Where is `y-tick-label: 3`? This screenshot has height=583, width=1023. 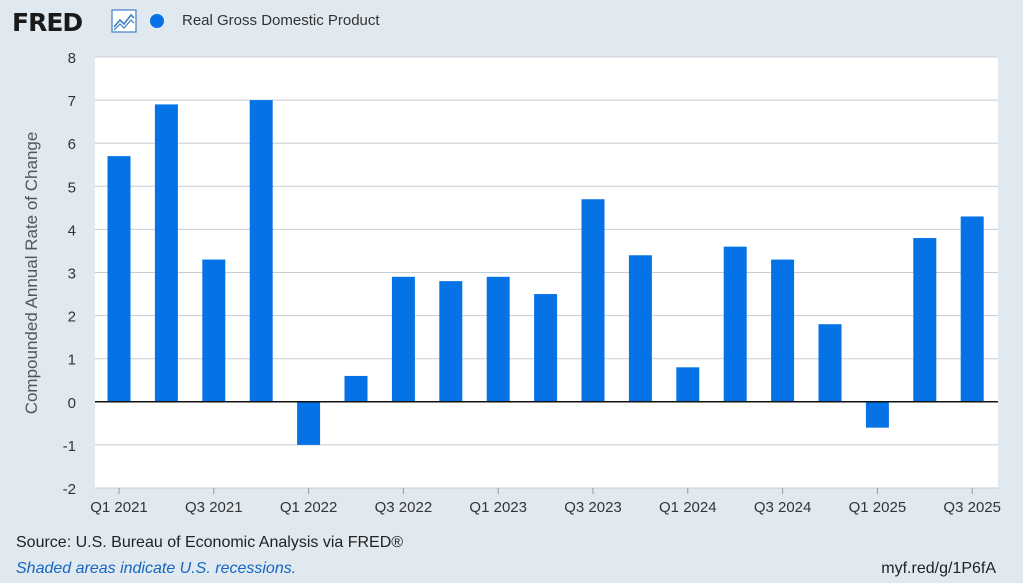
y-tick-label: 3 is located at coordinates (72, 274).